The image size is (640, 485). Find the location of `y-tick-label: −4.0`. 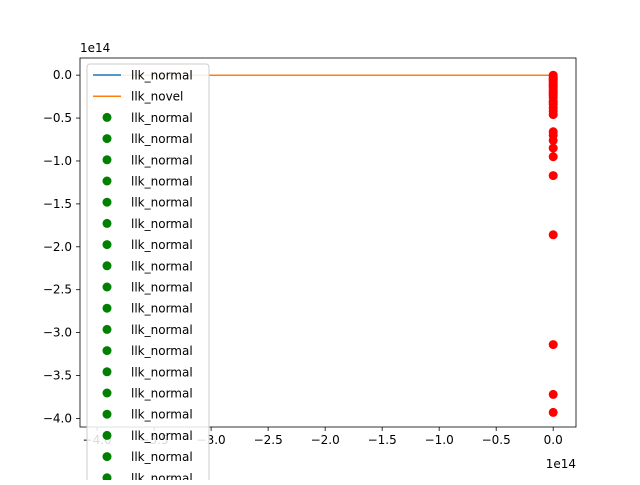

y-tick-label: −4.0 is located at coordinates (57, 418).